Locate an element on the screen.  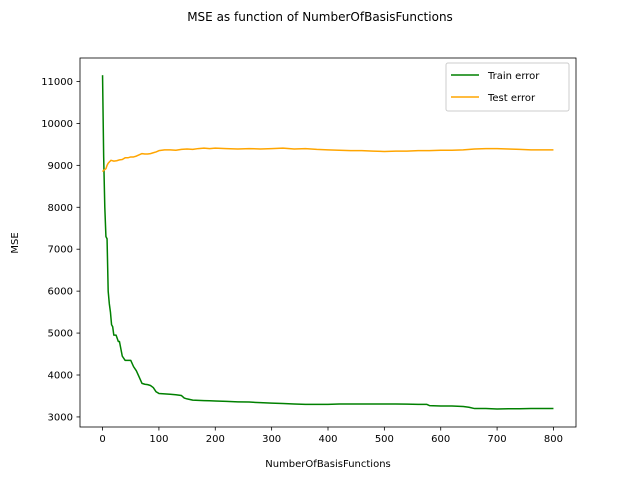
y-axis-label: MSE is located at coordinates (15, 242).